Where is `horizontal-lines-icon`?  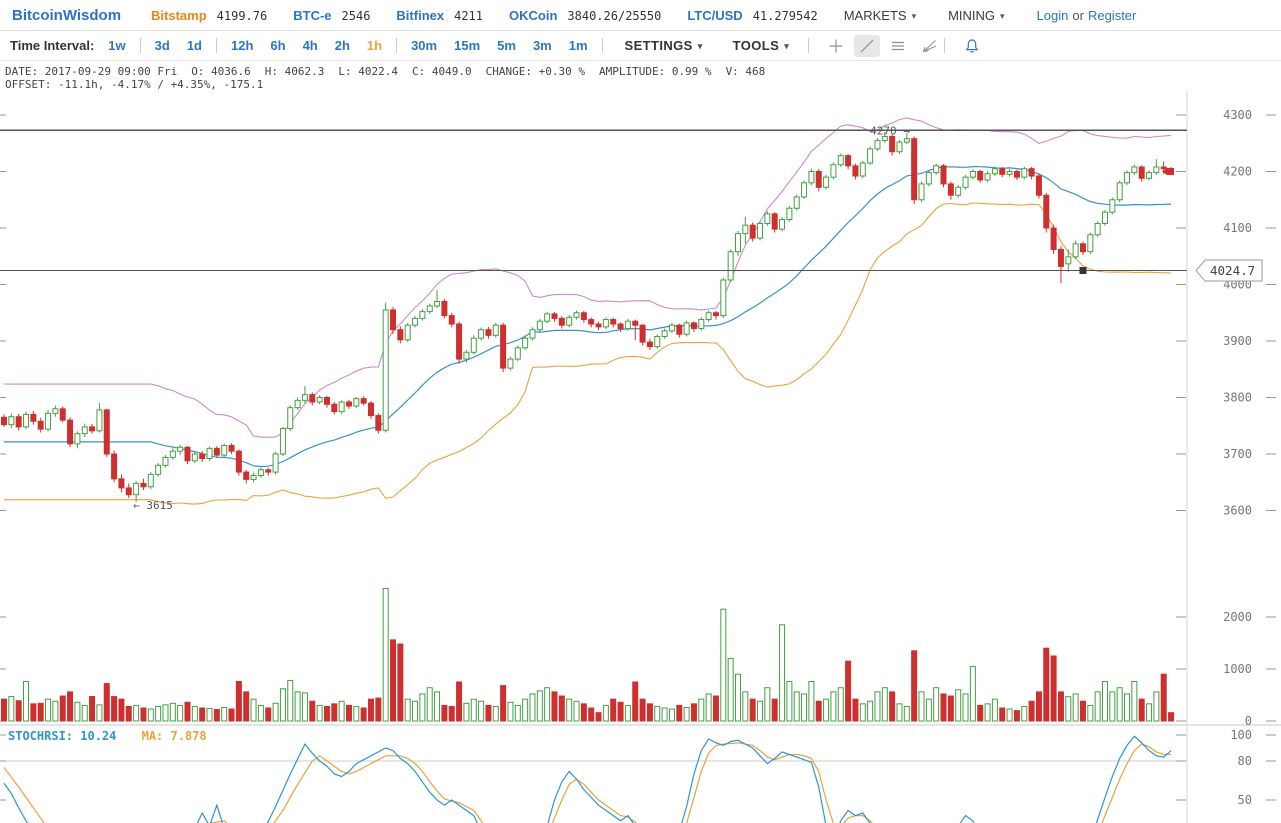
horizontal-lines-icon is located at coordinates (898, 46).